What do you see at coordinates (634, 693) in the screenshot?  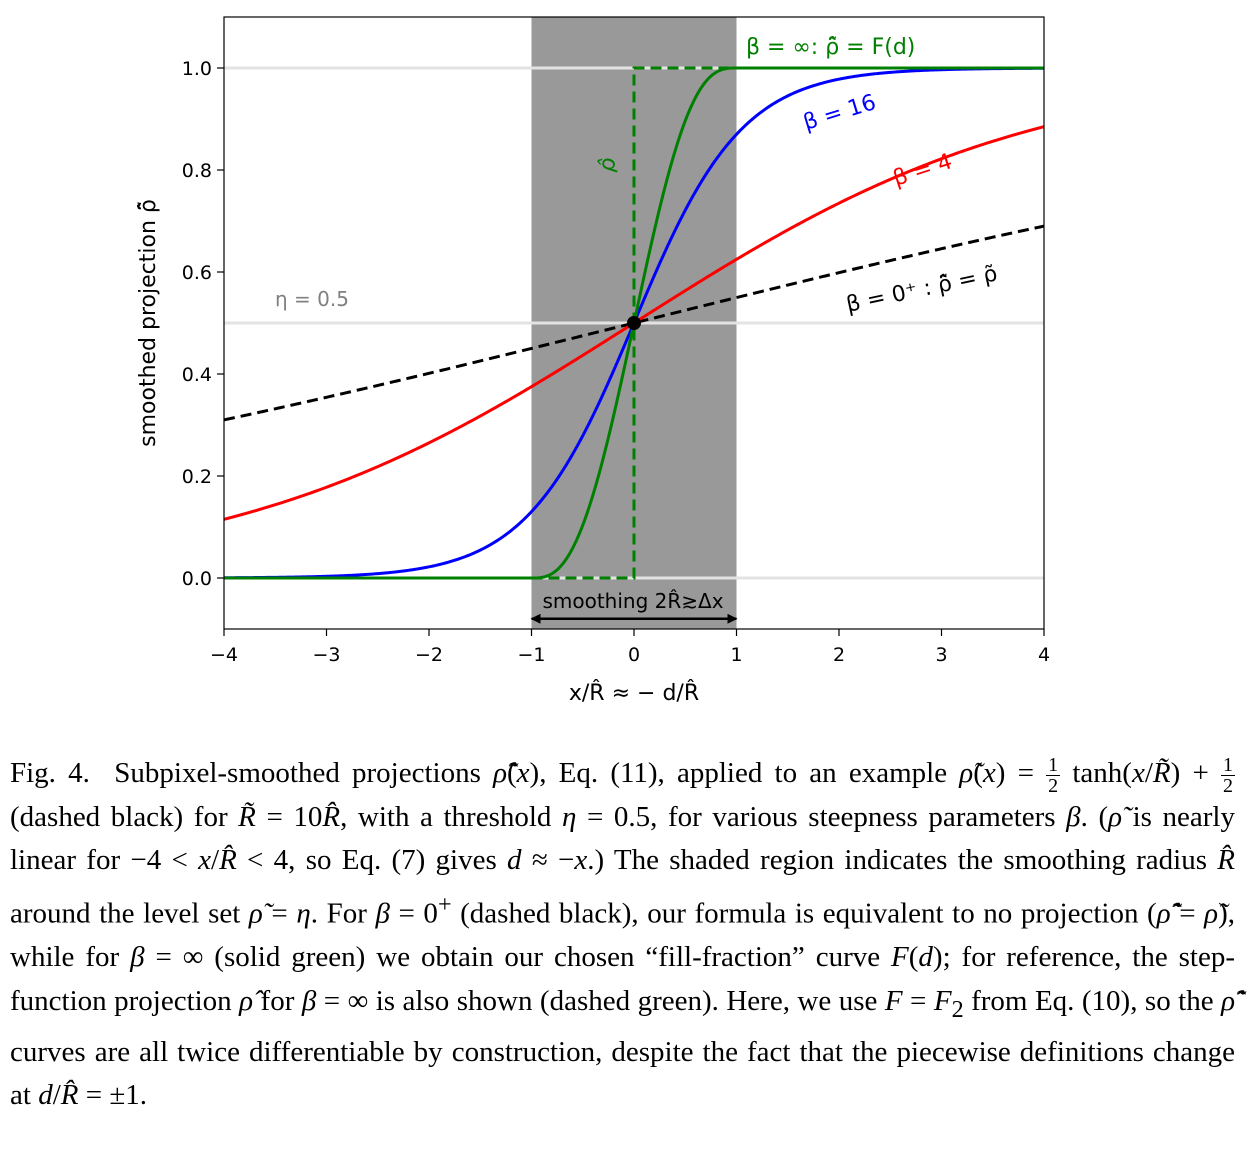 I see `x-axis-label: x/R̂ ≈ − d/R̂` at bounding box center [634, 693].